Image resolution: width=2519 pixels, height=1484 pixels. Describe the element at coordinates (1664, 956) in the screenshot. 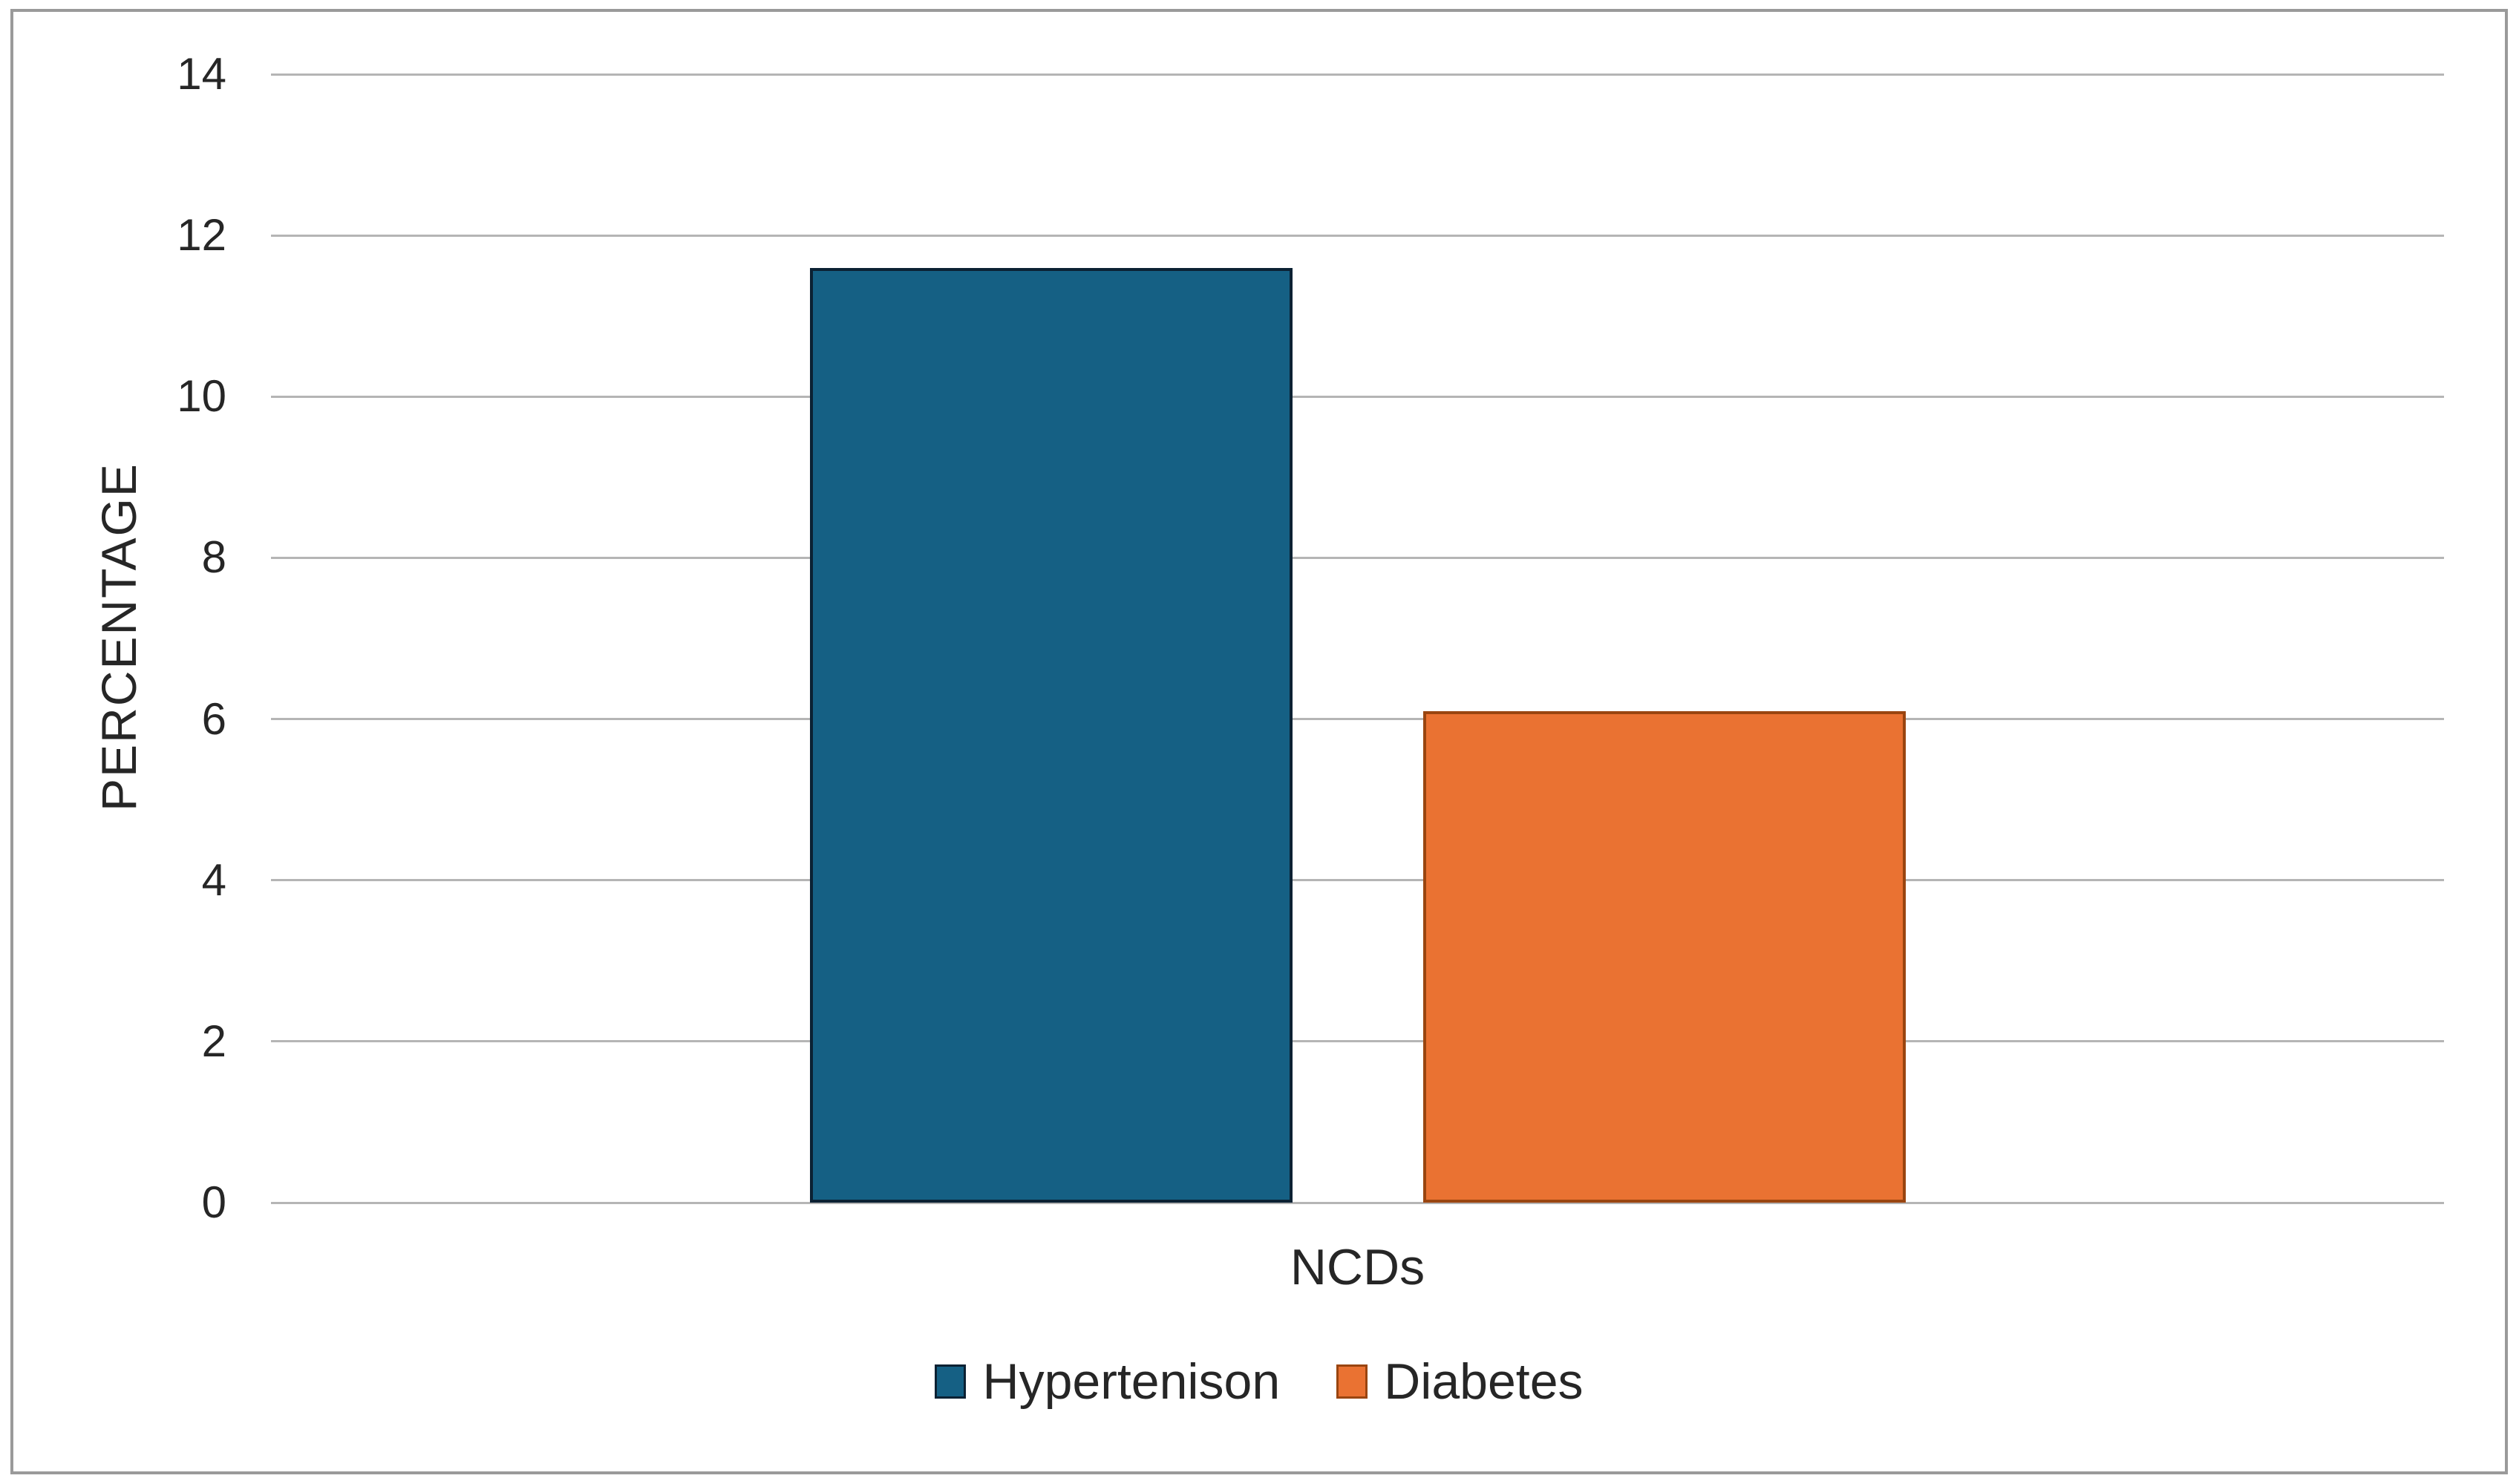

I see `bar-diabetes` at that location.